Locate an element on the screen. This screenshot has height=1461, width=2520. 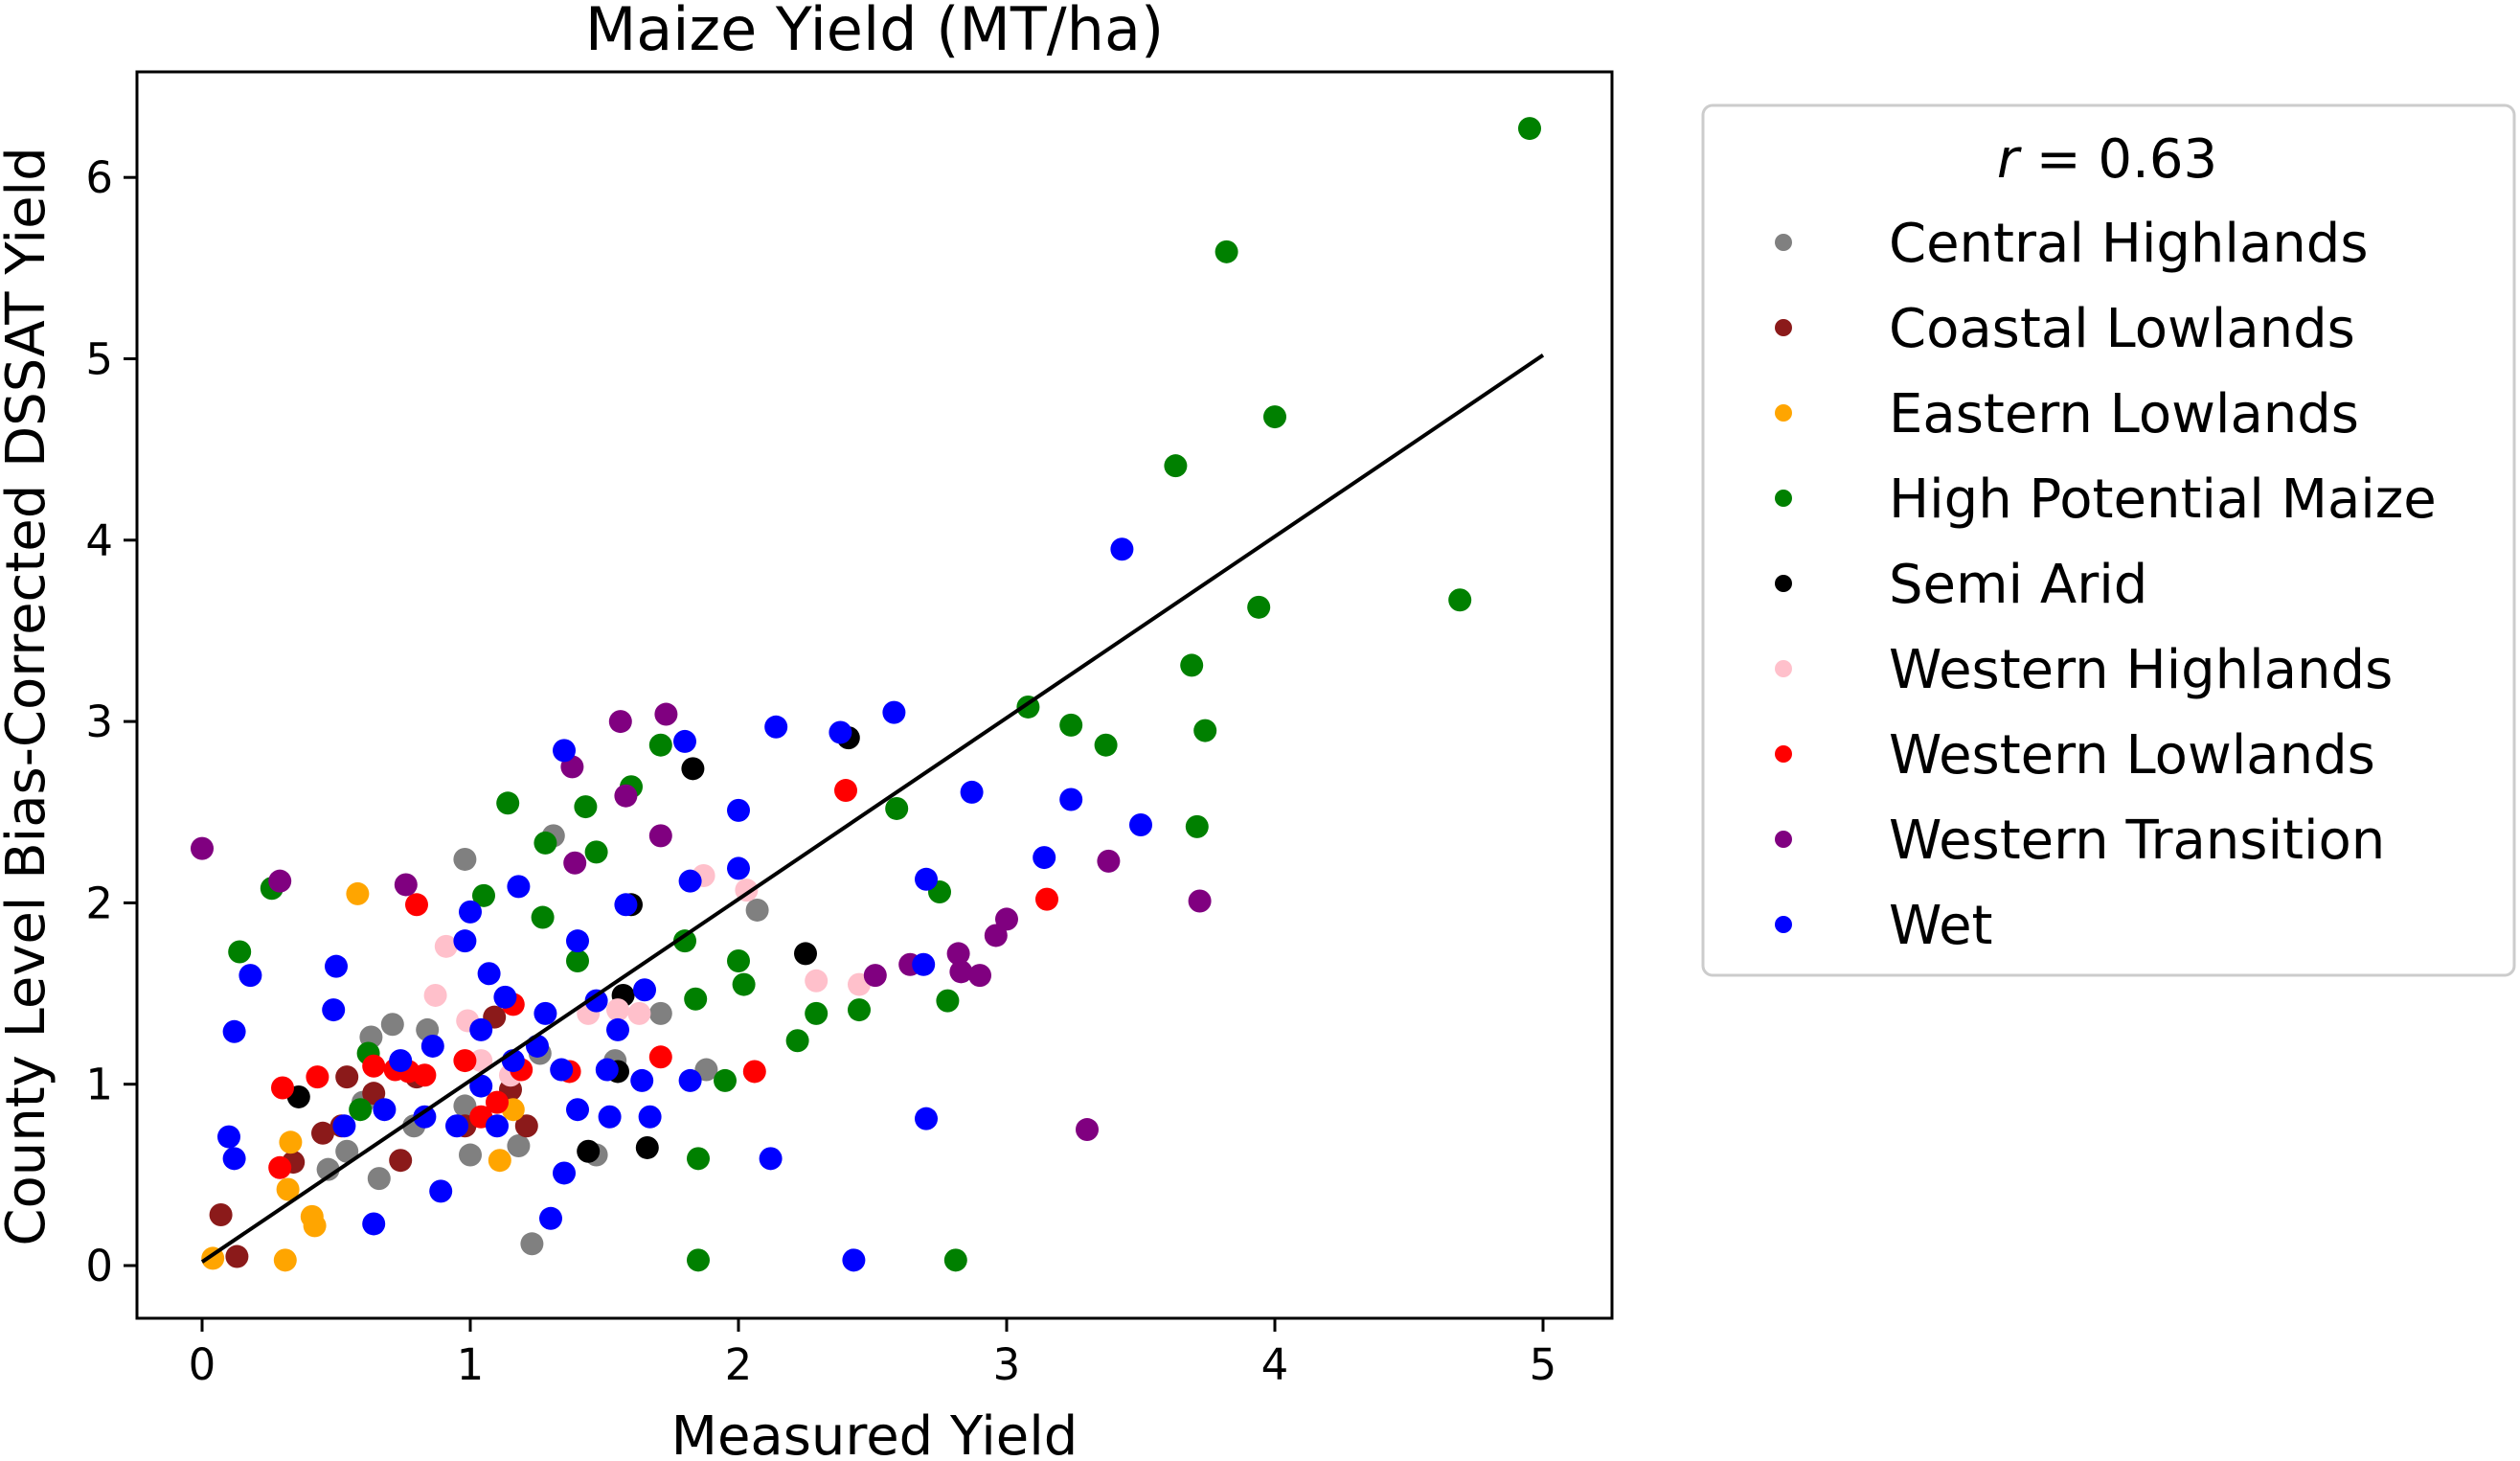
x-tick-label: 0 is located at coordinates (202, 1364).